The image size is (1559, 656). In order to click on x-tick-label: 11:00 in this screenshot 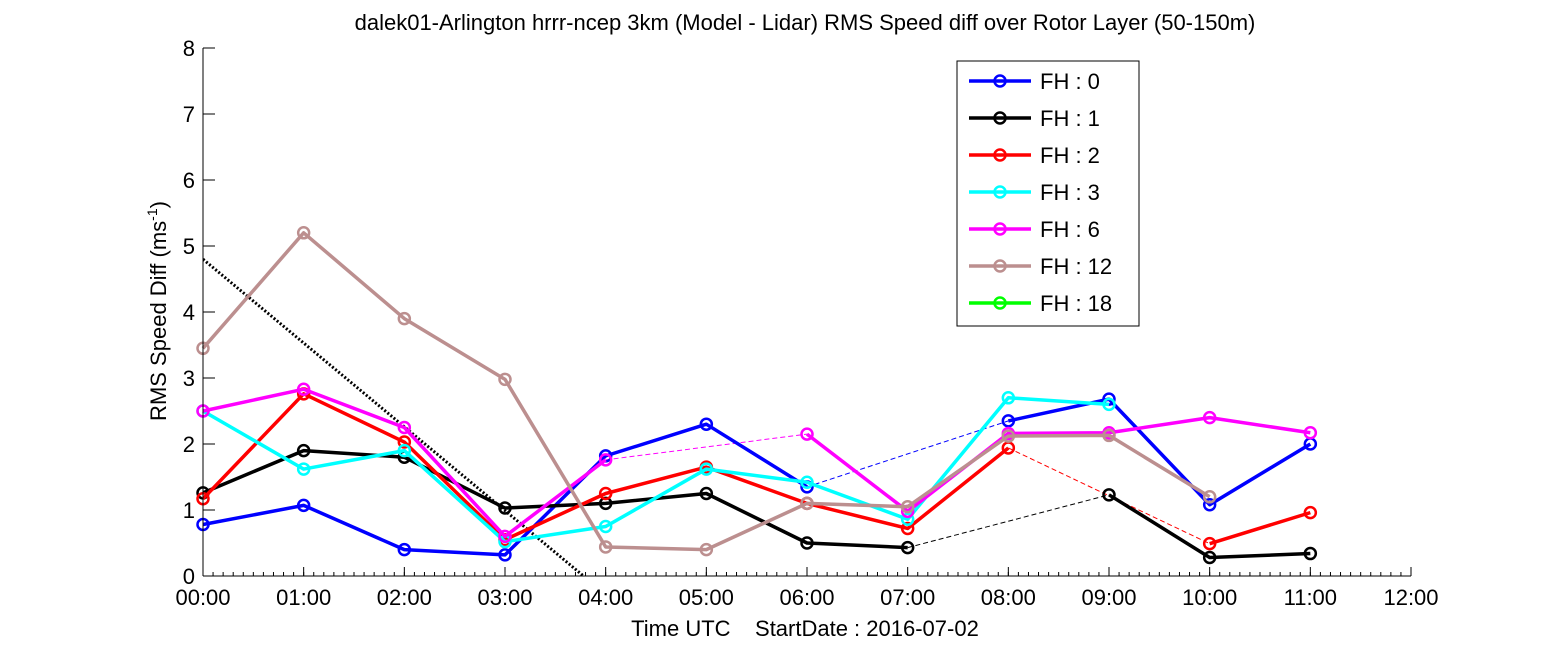, I will do `click(1310, 597)`.